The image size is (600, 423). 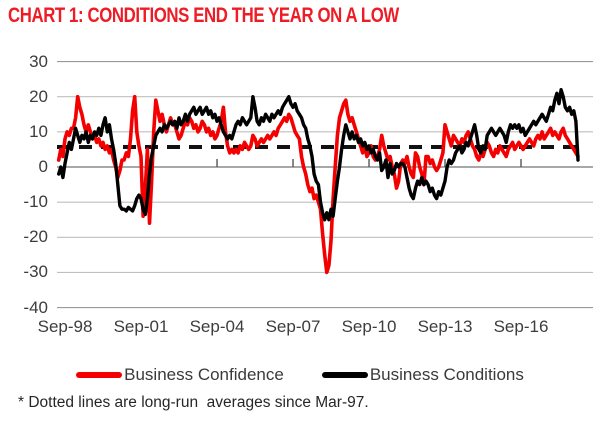 What do you see at coordinates (38, 61) in the screenshot?
I see `y-axis-label-30: 30` at bounding box center [38, 61].